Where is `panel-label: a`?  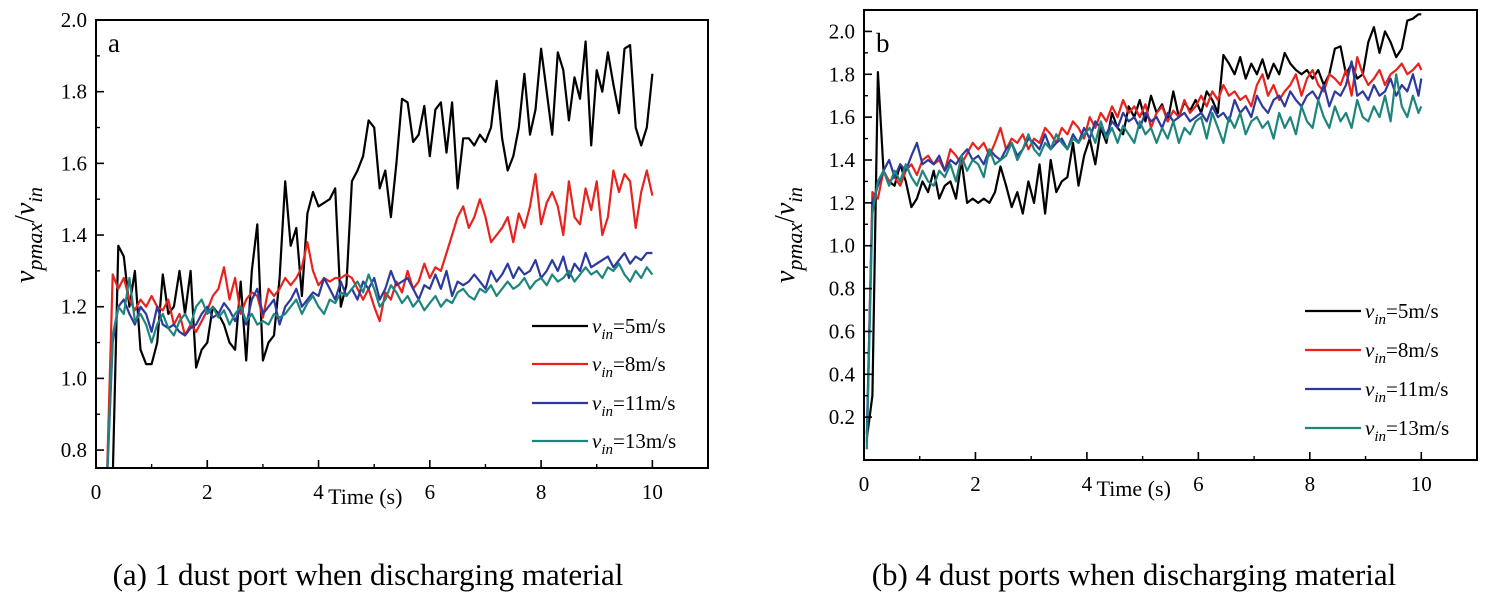 panel-label: a is located at coordinates (114, 43).